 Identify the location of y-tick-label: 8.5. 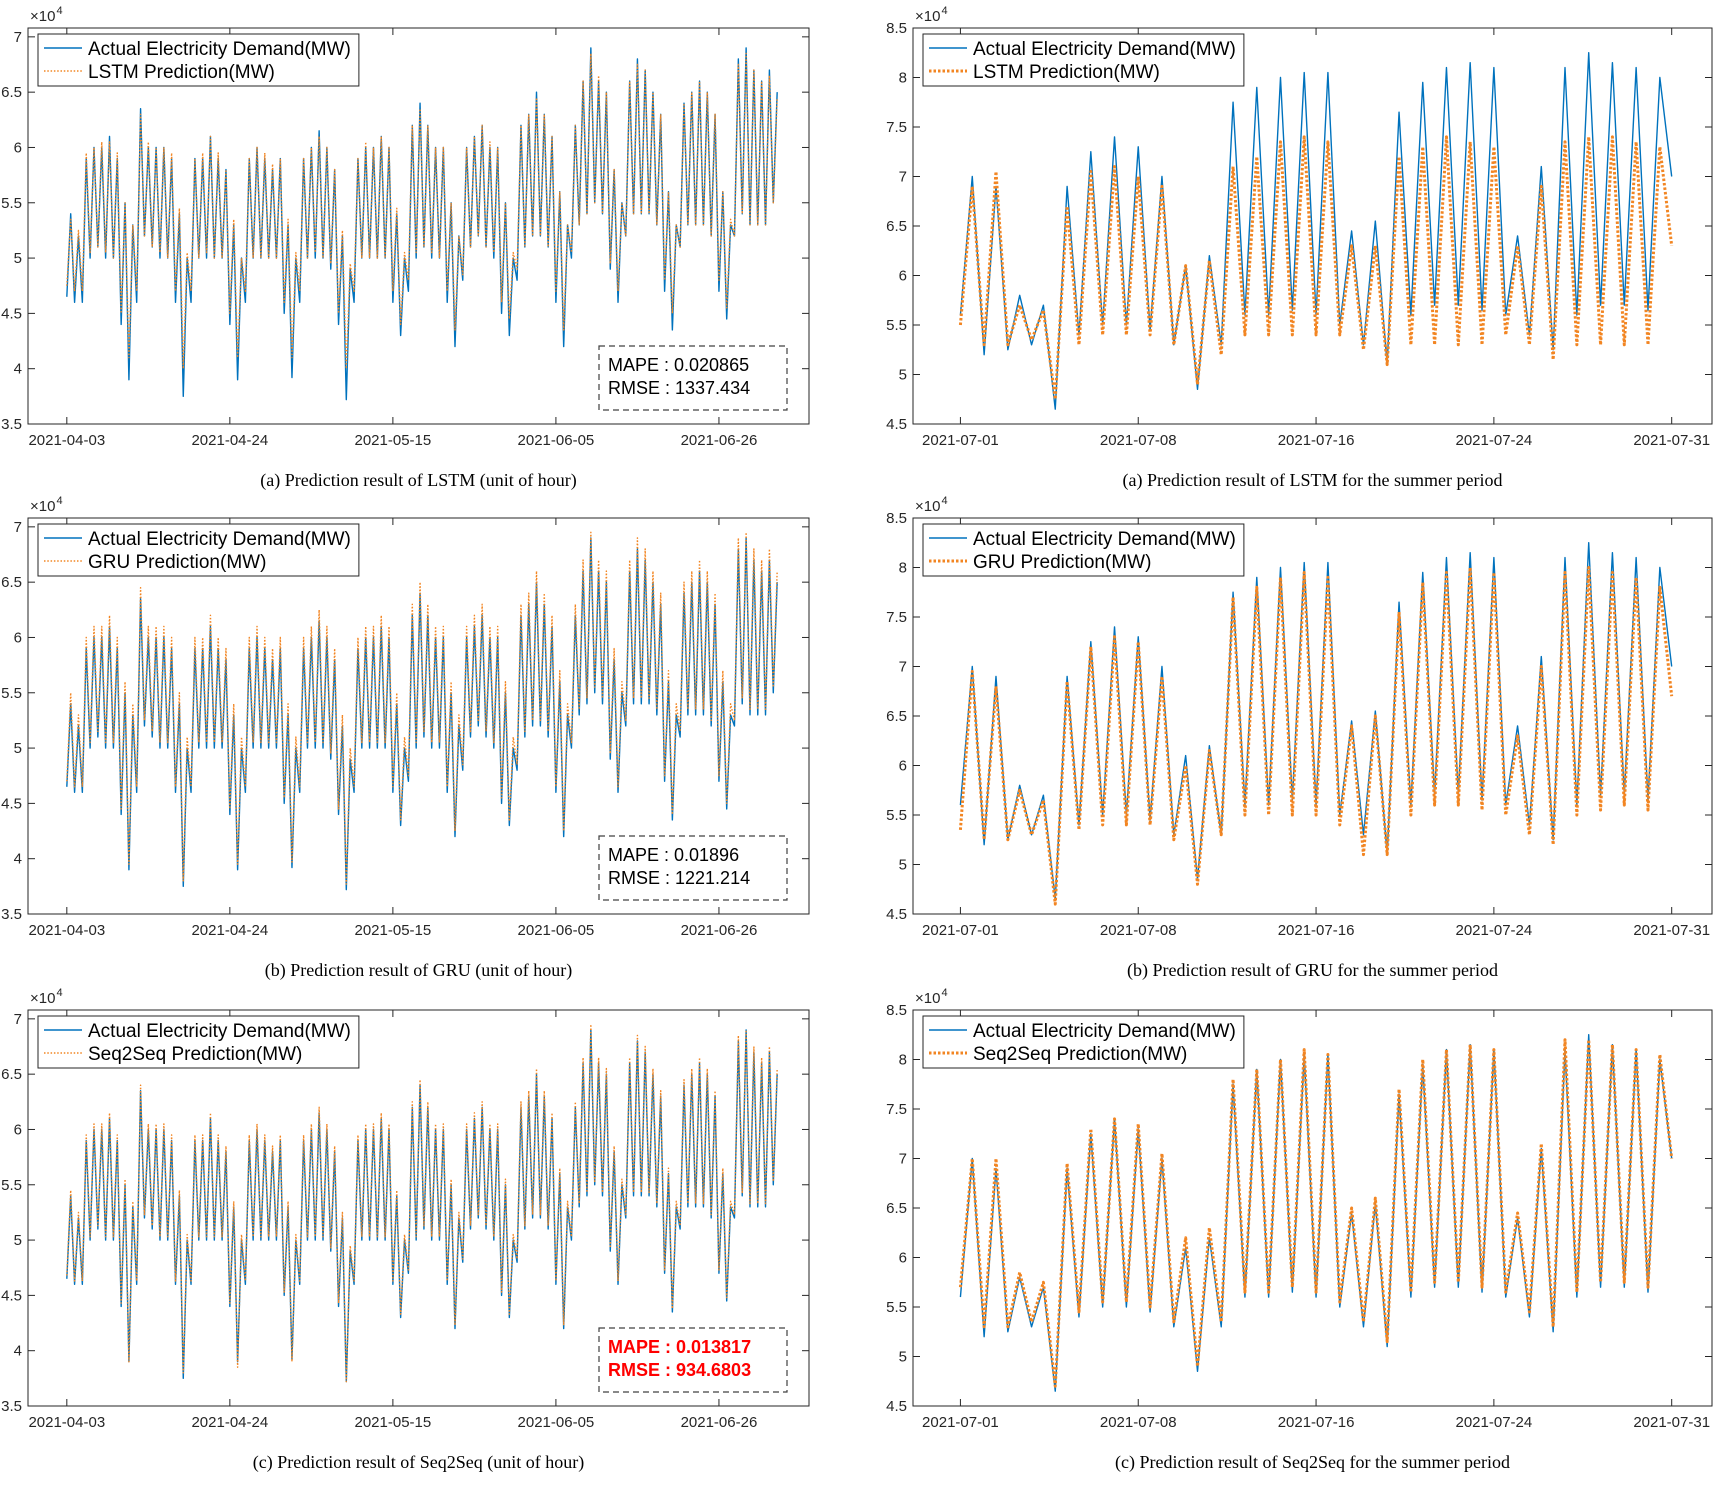
(896, 28).